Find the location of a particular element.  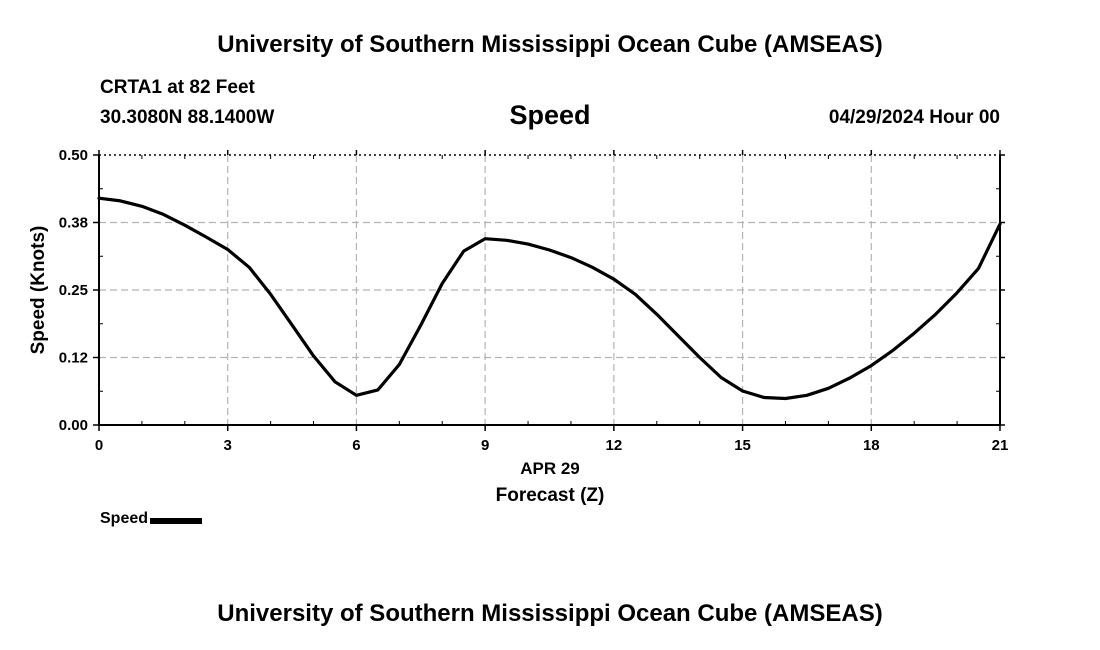

chart-legend: Speed is located at coordinates (151, 519).